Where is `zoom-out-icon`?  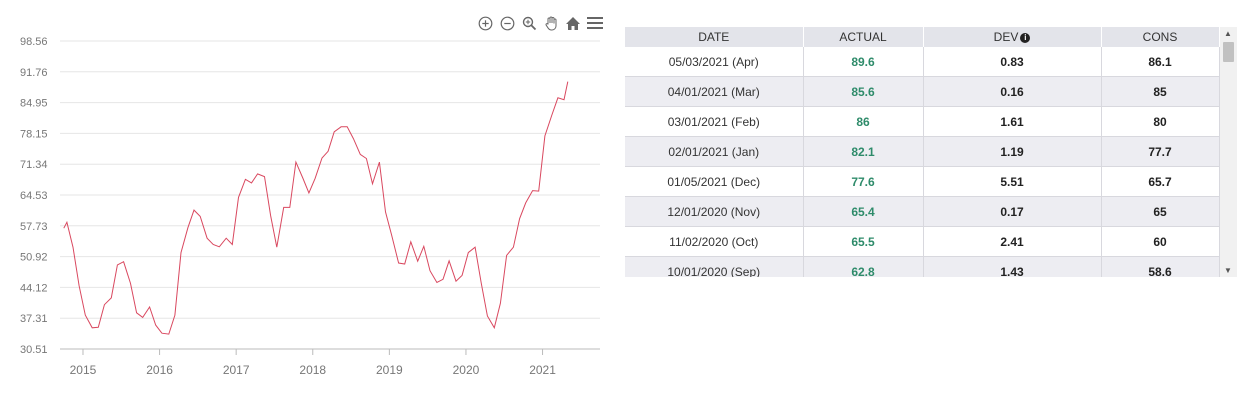 zoom-out-icon is located at coordinates (507, 23).